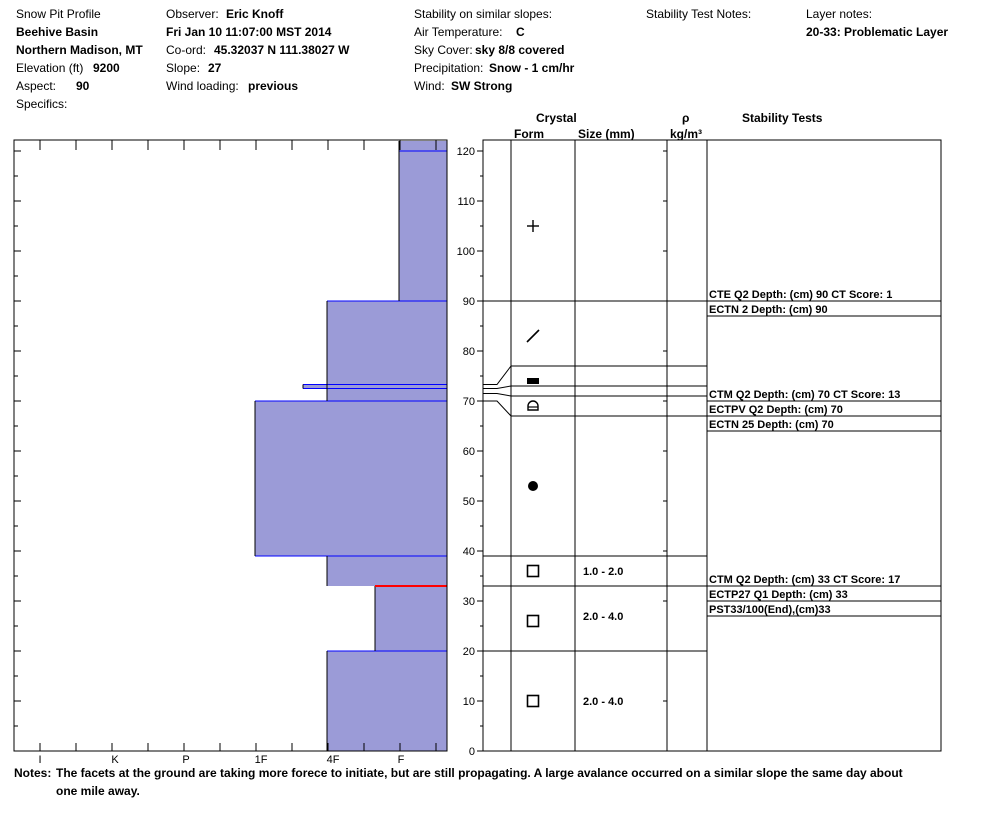  I want to click on hardness-label-1f: 1F, so click(261, 760).